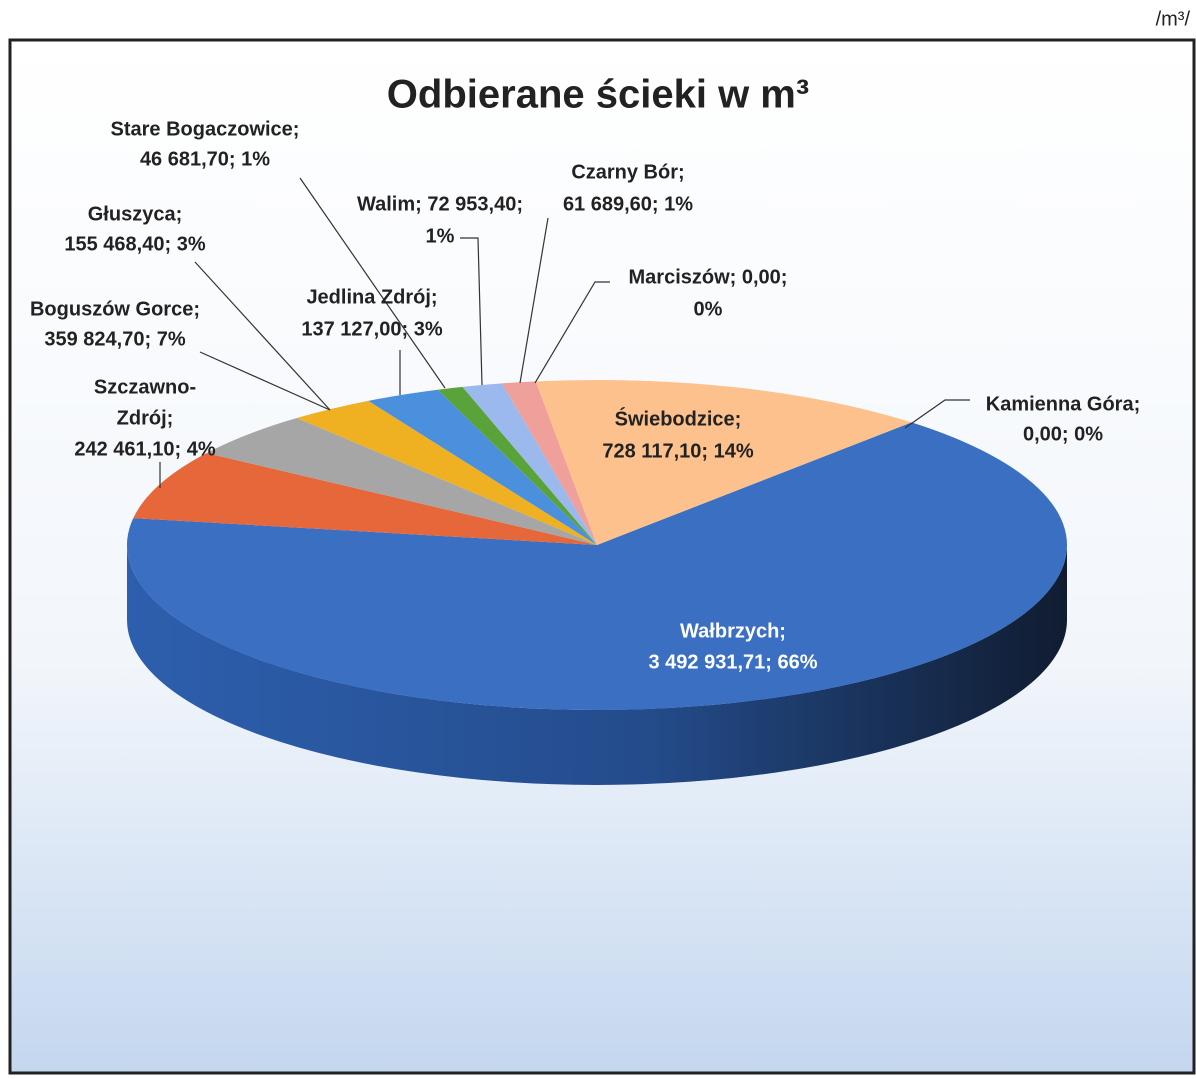  Describe the element at coordinates (145, 418) in the screenshot. I see `data-label: Zdrój;` at that location.